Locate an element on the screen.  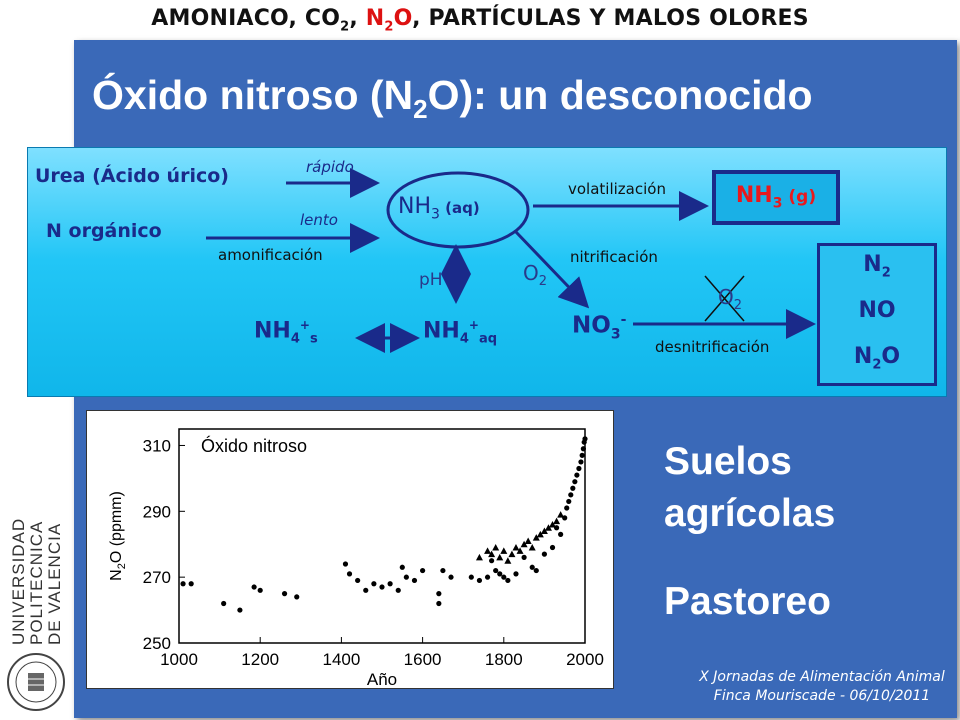
x-tick-label: 1400 is located at coordinates (341, 659).